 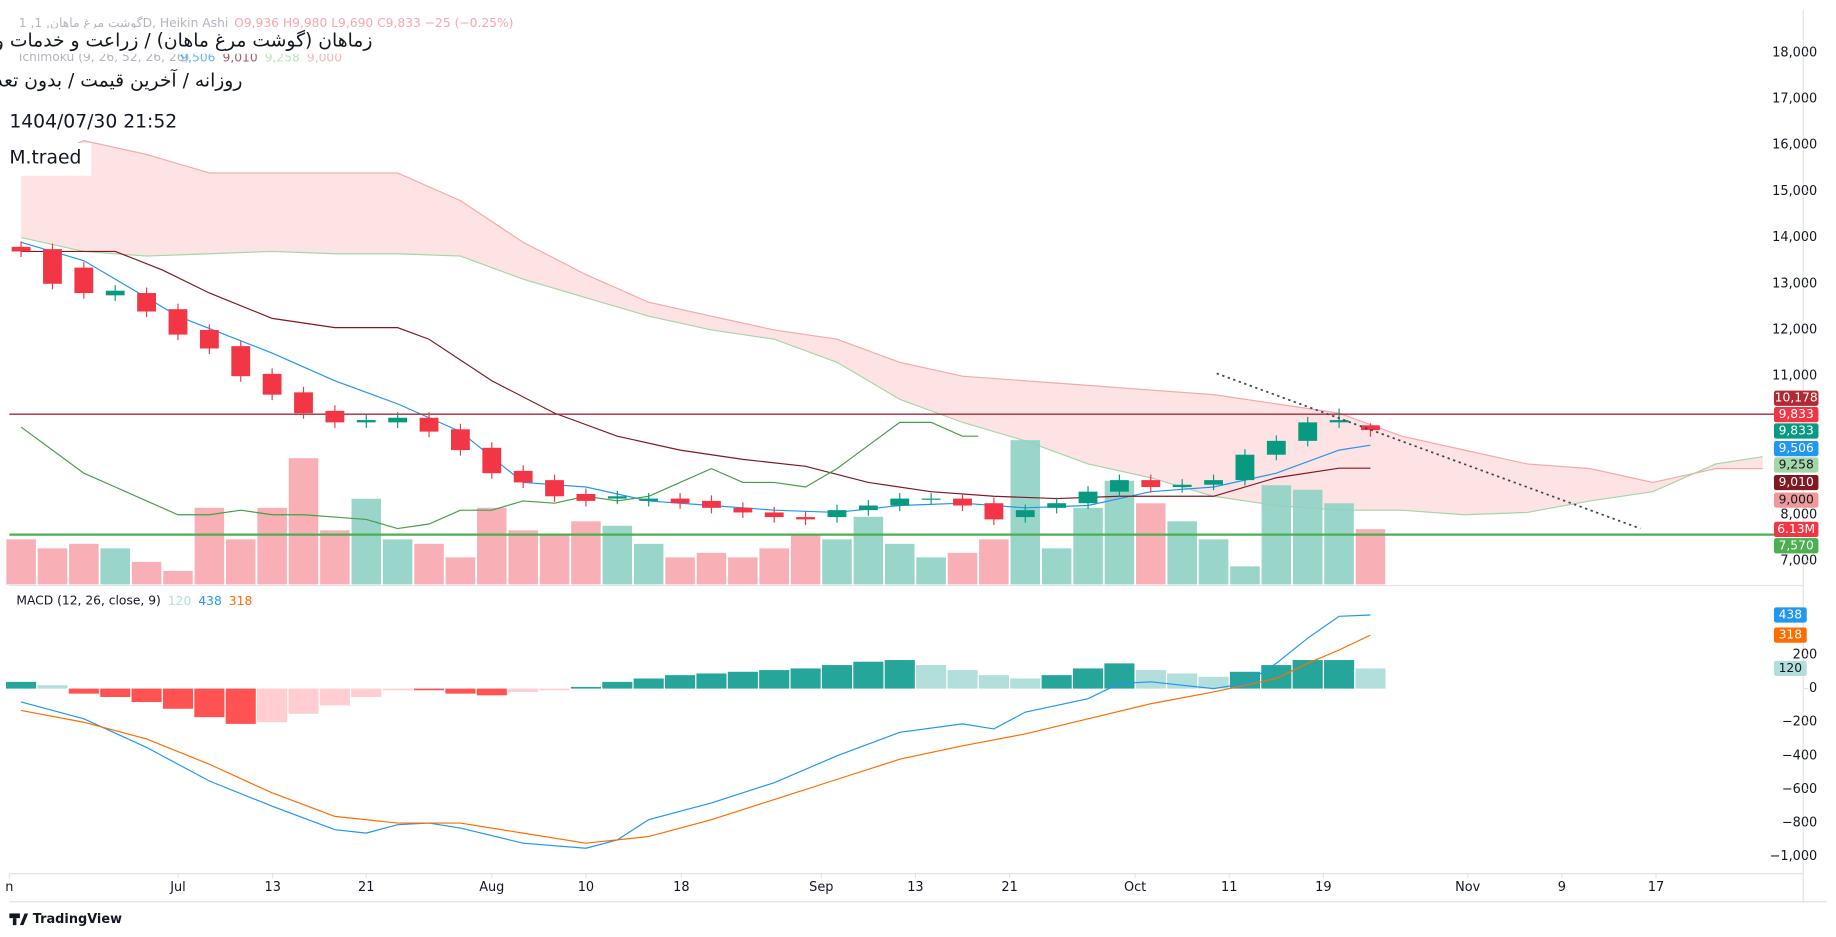 I want to click on author: M.traed, so click(x=45, y=158).